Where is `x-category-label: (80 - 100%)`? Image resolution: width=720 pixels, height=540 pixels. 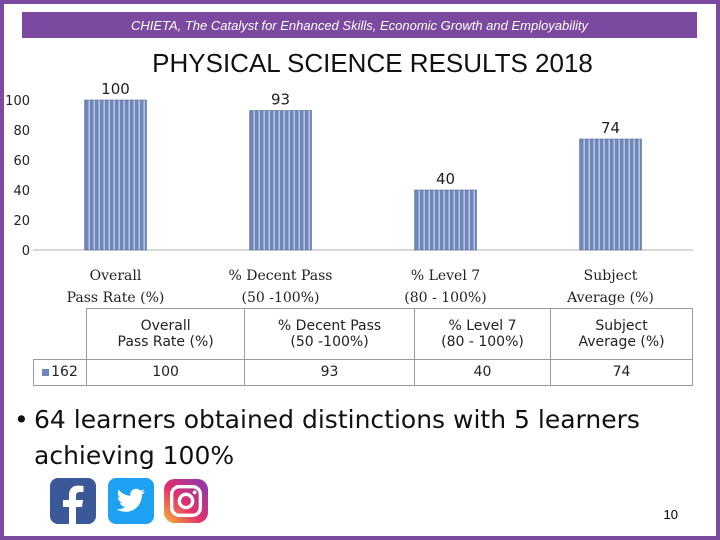 x-category-label: (80 - 100%) is located at coordinates (445, 298).